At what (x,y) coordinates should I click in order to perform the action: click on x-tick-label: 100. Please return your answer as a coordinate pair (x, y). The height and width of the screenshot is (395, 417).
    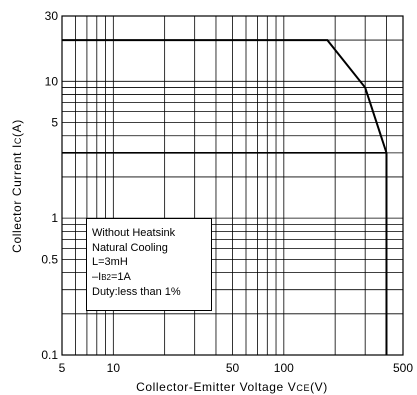
    Looking at the image, I should click on (284, 368).